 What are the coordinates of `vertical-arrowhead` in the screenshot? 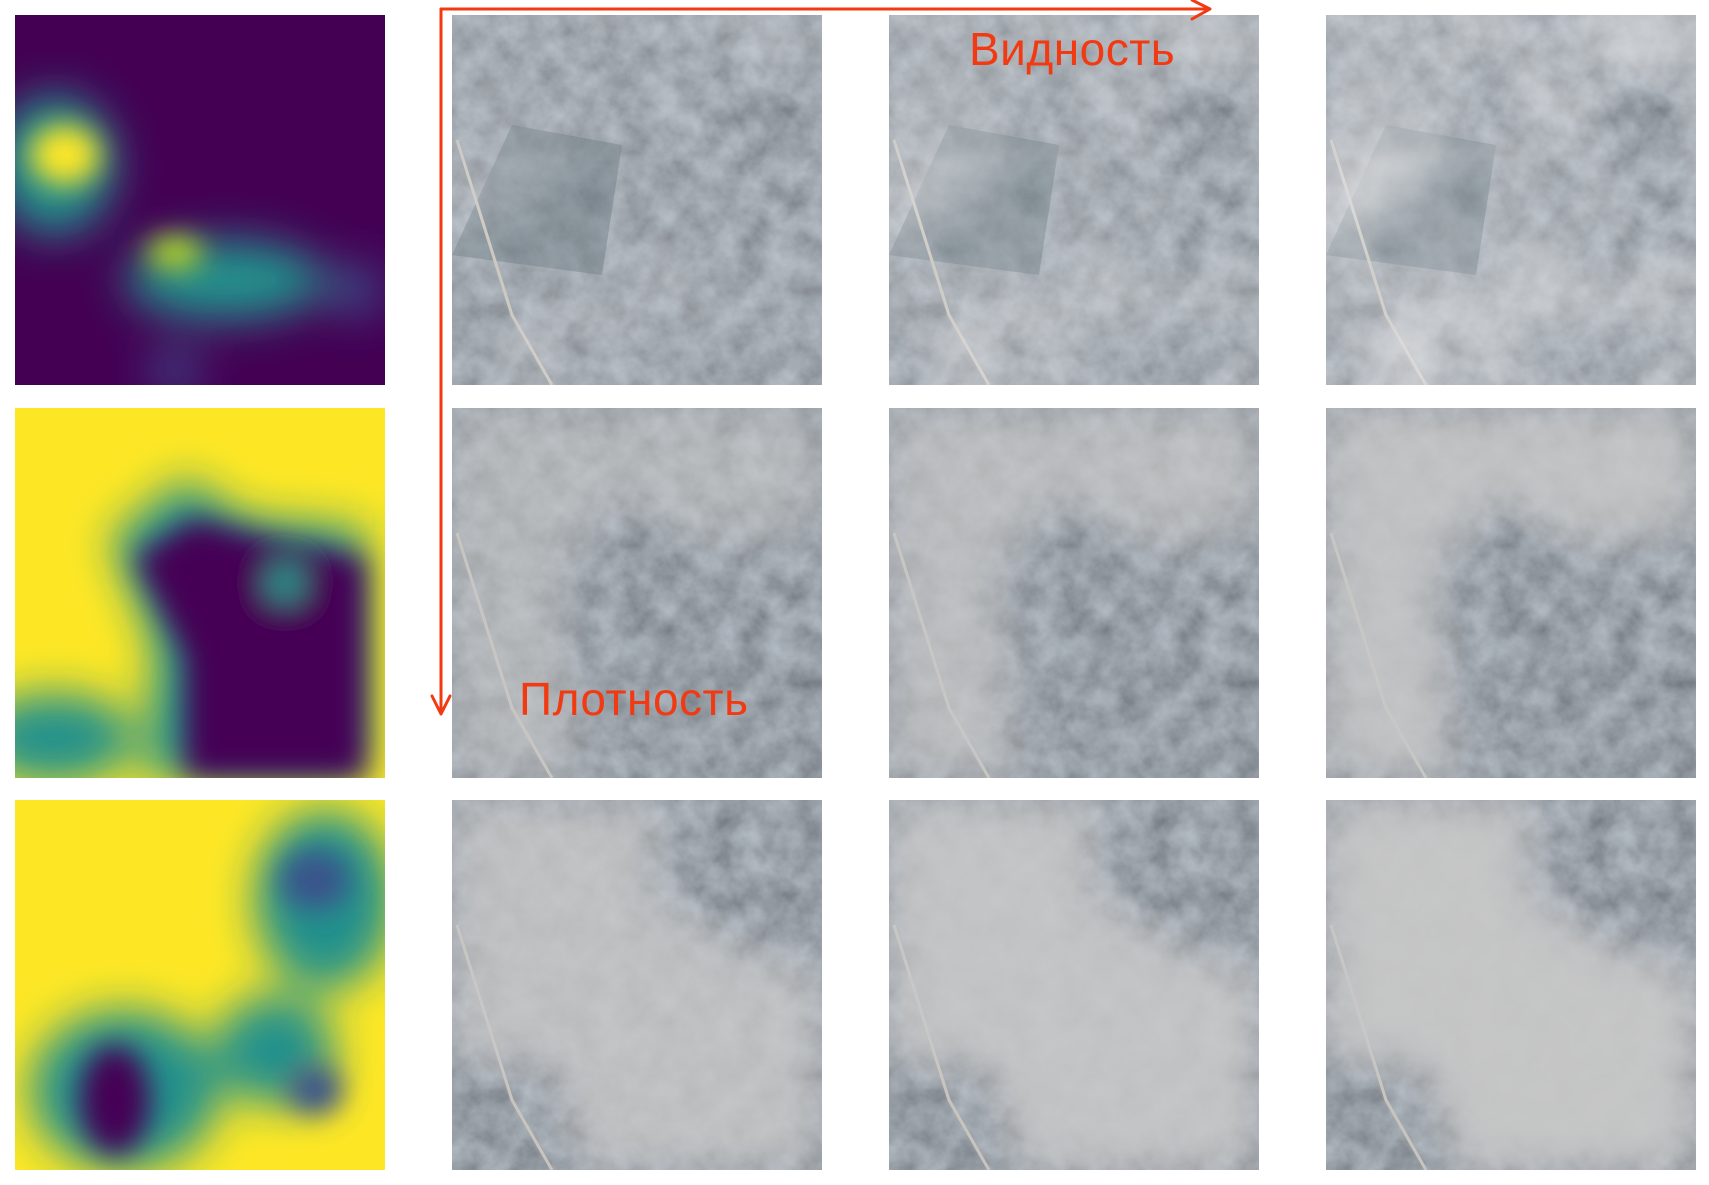 It's located at (441, 705).